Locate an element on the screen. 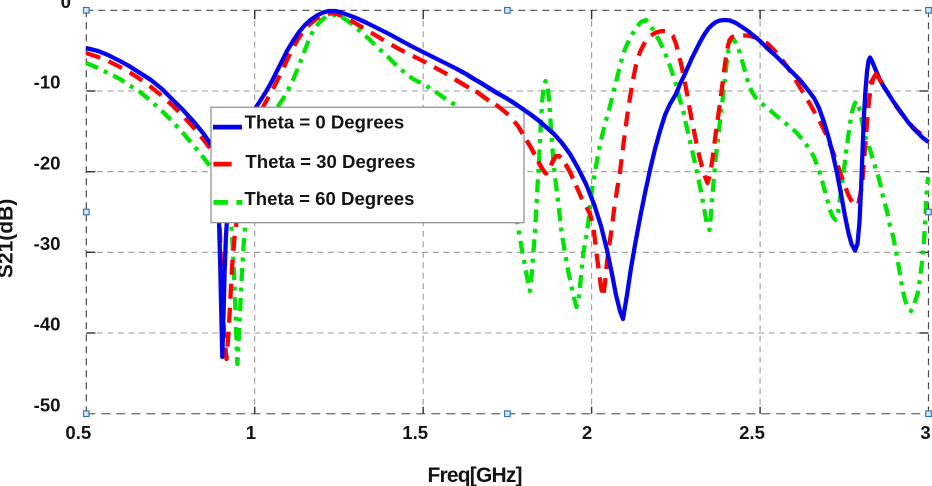  svg-text: -30 is located at coordinates (47, 243).